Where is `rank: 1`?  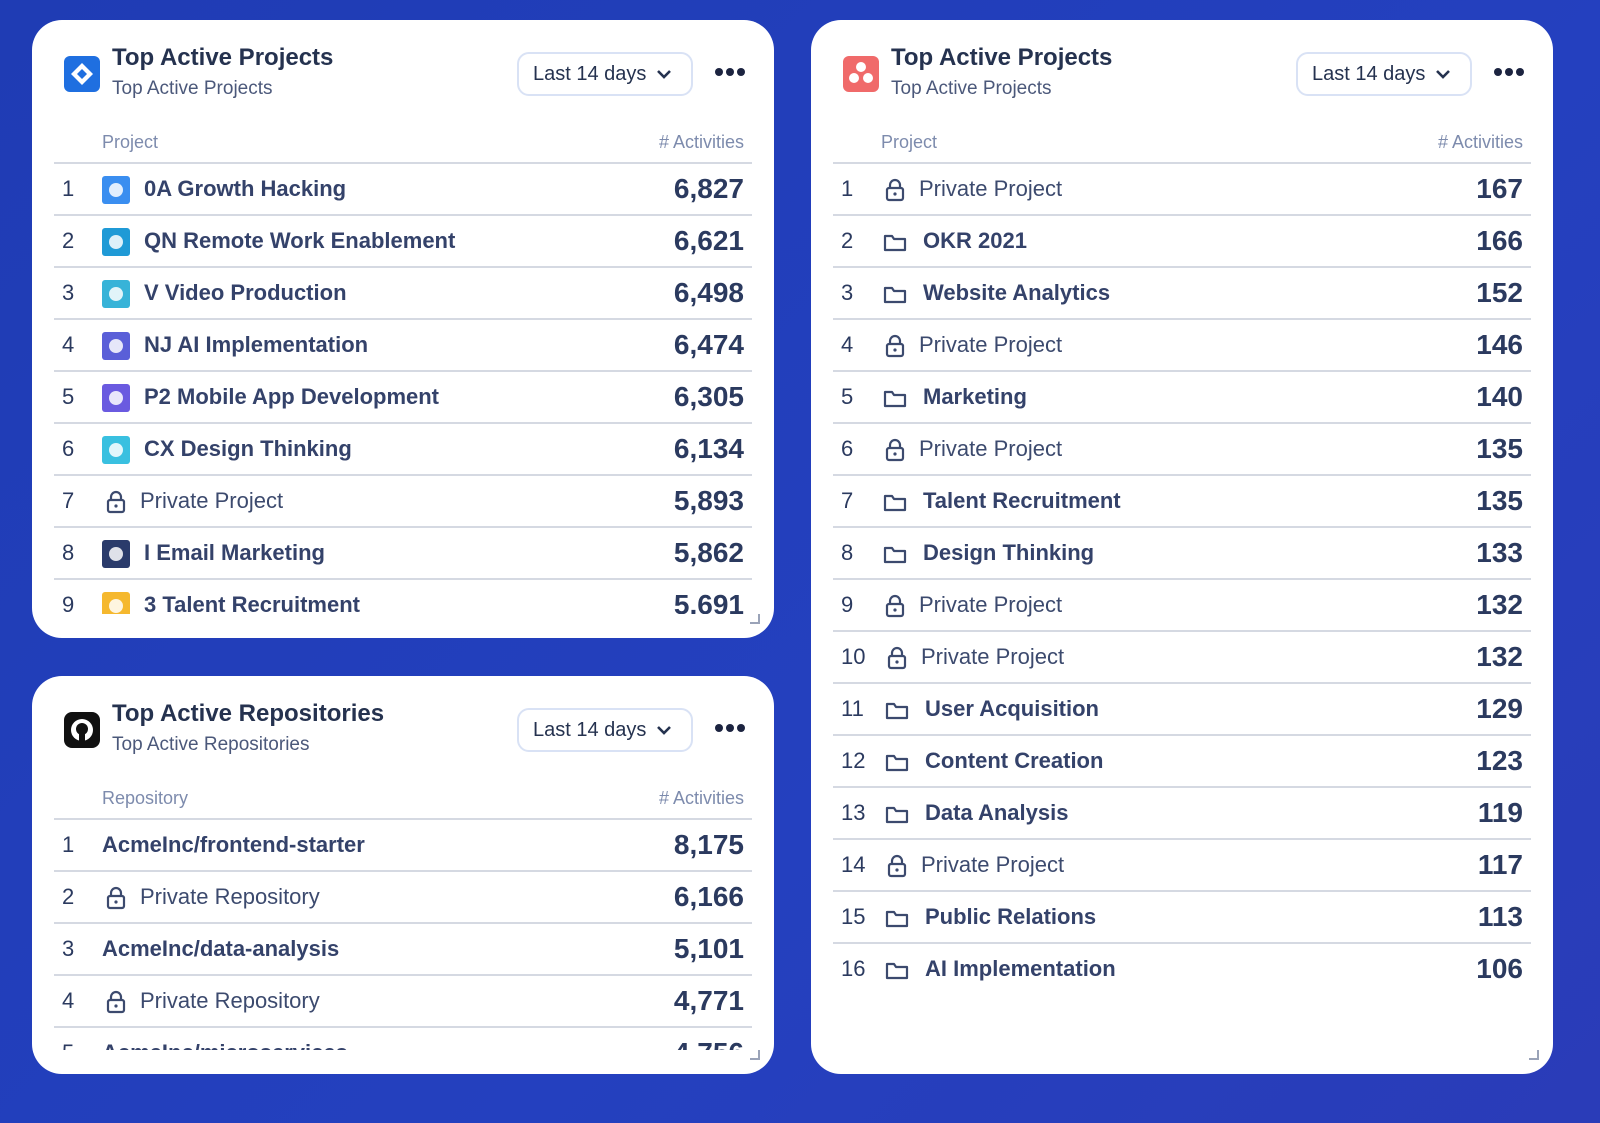 rank: 1 is located at coordinates (68, 844).